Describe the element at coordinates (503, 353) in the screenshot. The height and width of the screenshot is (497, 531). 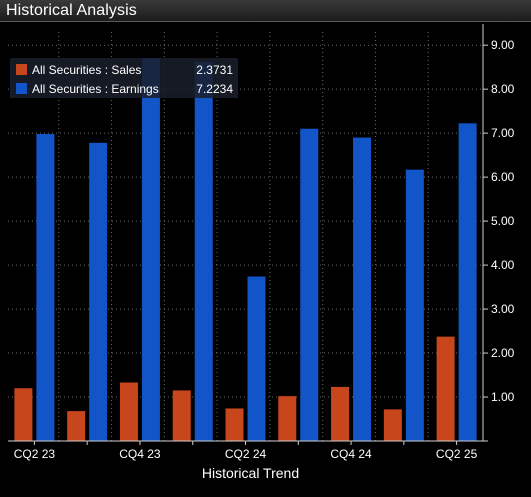
I see `y-tick-label: 2.00` at that location.